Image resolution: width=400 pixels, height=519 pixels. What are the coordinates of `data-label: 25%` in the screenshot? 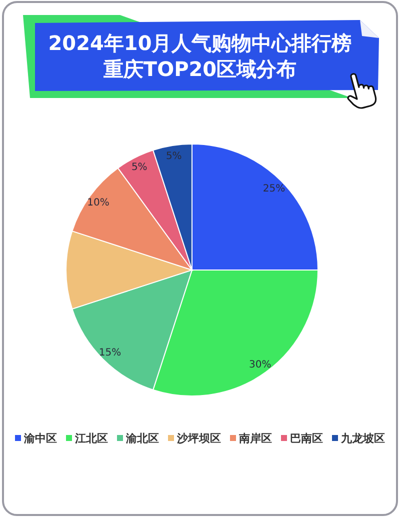 It's located at (274, 189).